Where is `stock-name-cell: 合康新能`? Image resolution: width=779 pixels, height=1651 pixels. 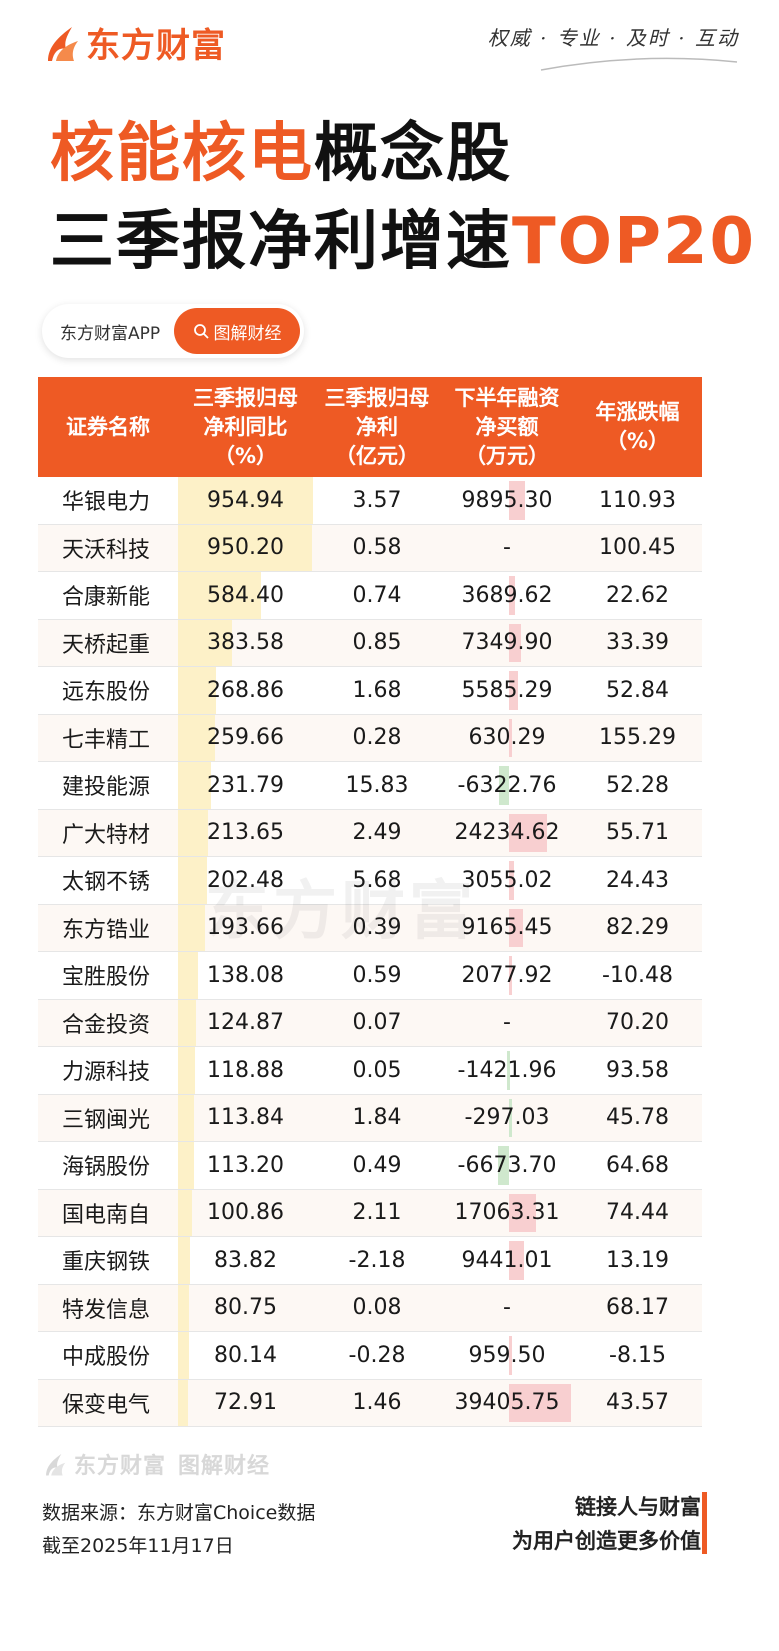 stock-name-cell: 合康新能 is located at coordinates (108, 595).